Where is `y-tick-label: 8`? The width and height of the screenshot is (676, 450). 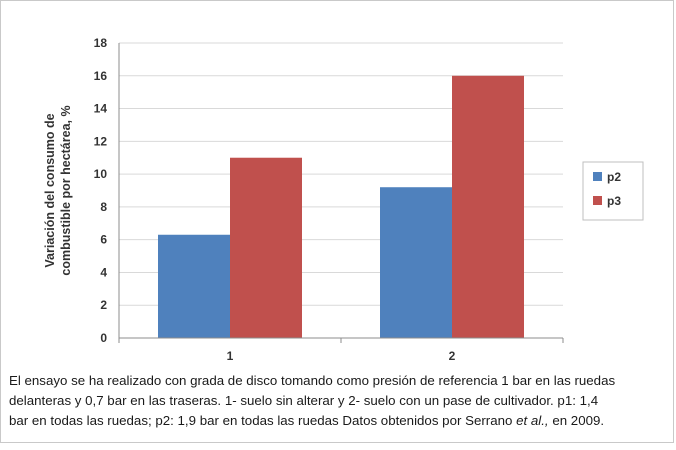 y-tick-label: 8 is located at coordinates (103, 207).